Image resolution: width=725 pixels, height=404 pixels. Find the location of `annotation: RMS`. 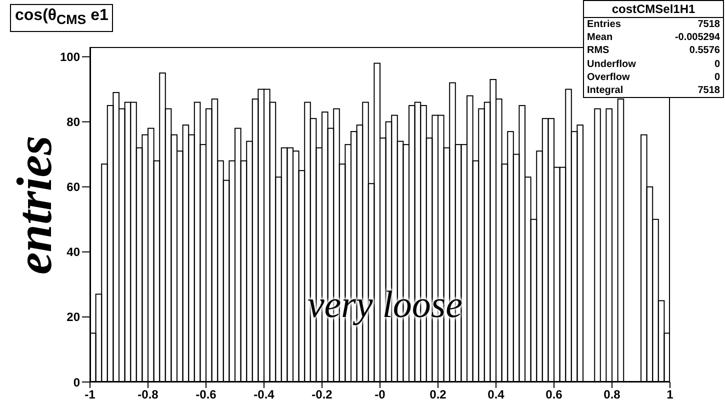

annotation: RMS is located at coordinates (598, 51).